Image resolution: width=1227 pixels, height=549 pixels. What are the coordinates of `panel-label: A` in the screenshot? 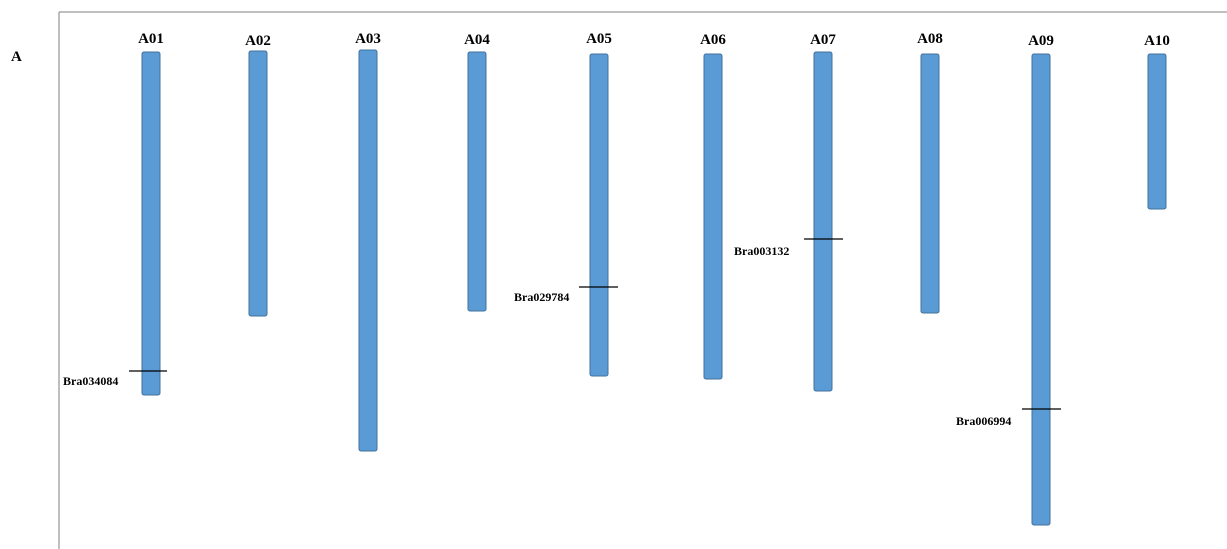 It's located at (16, 57).